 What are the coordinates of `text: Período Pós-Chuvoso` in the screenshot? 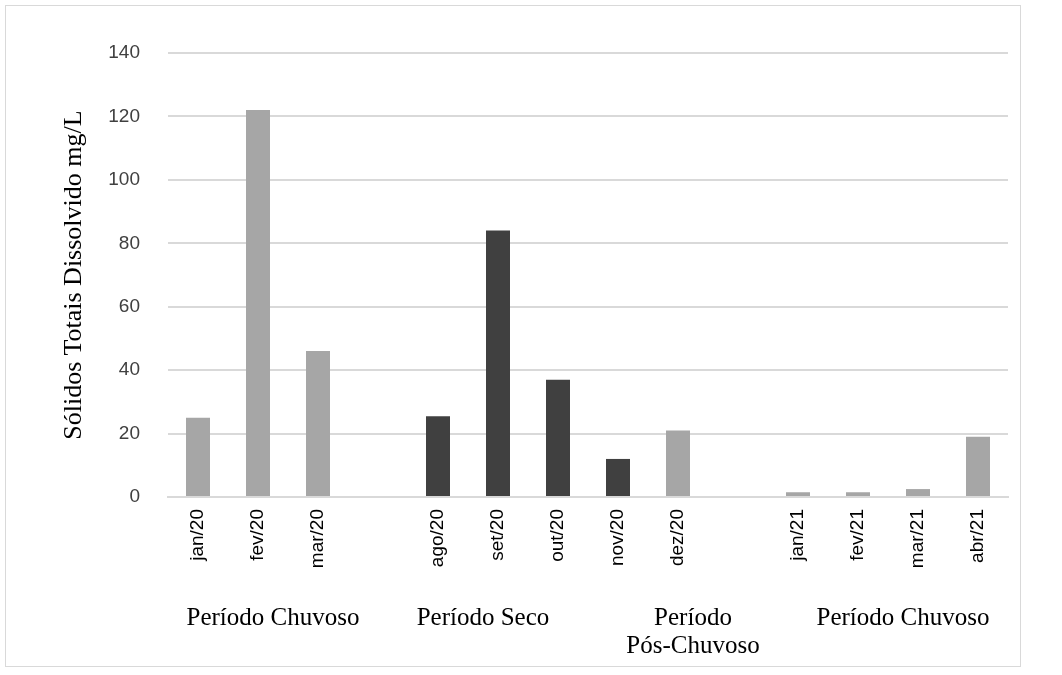 It's located at (693, 630).